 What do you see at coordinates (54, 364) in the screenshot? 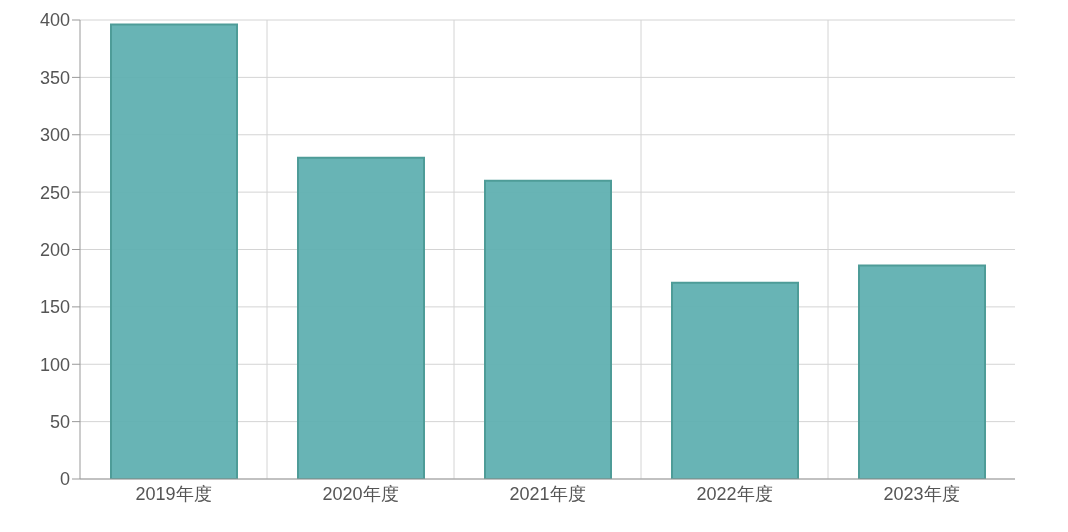
I see `y-tick-label: 100` at bounding box center [54, 364].